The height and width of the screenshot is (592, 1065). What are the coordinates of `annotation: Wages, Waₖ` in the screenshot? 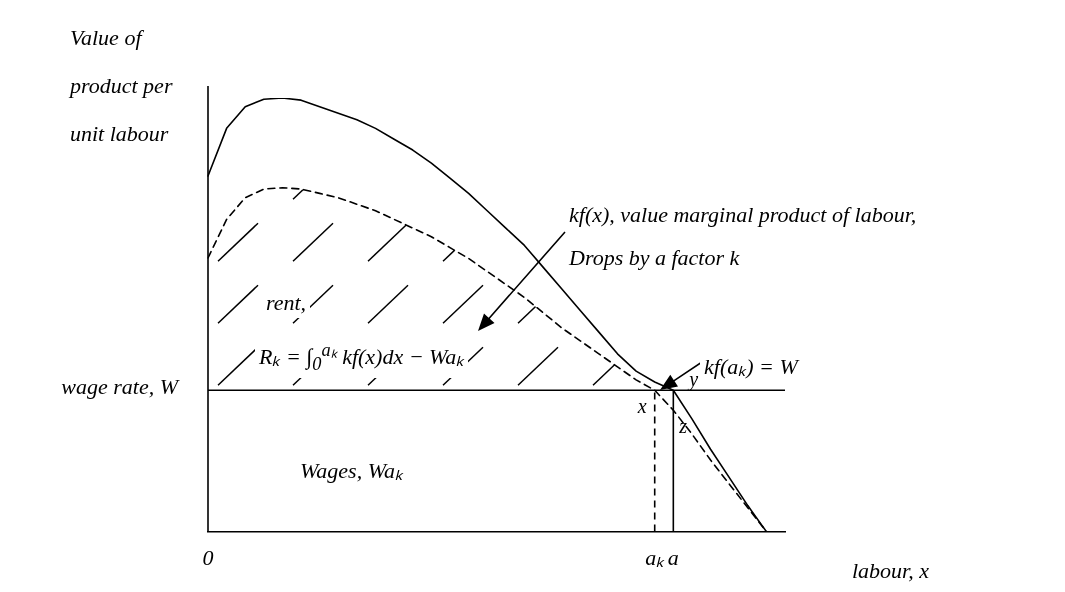 It's located at (351, 471).